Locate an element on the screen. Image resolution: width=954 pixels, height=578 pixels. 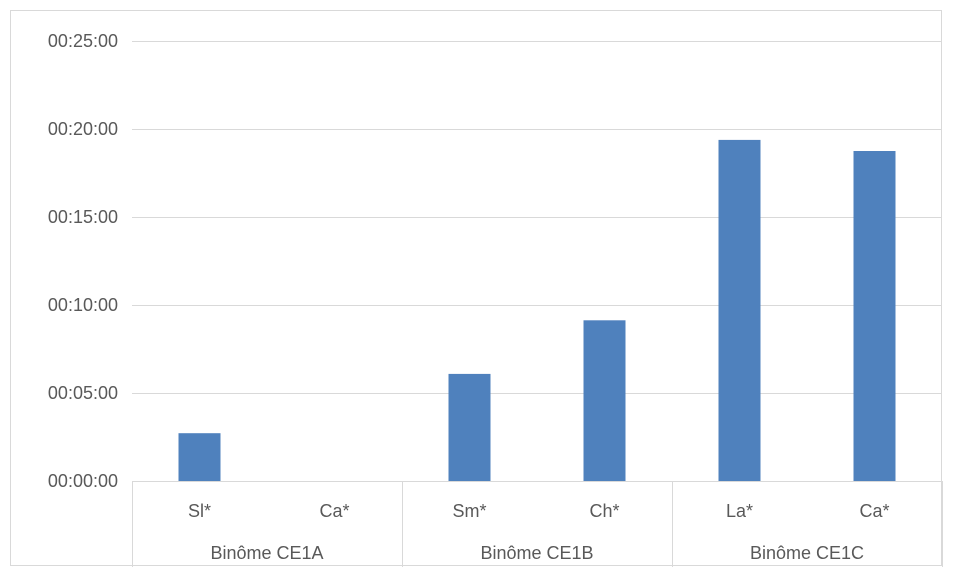
y-tick-label: 00:25:00 is located at coordinates (83, 41).